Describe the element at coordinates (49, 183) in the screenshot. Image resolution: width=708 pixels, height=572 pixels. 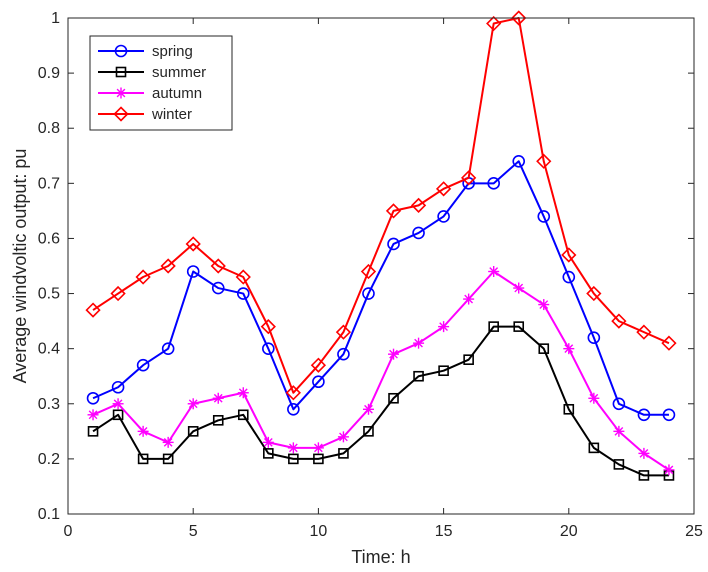
I see `y-tick-label: 0.7` at that location.